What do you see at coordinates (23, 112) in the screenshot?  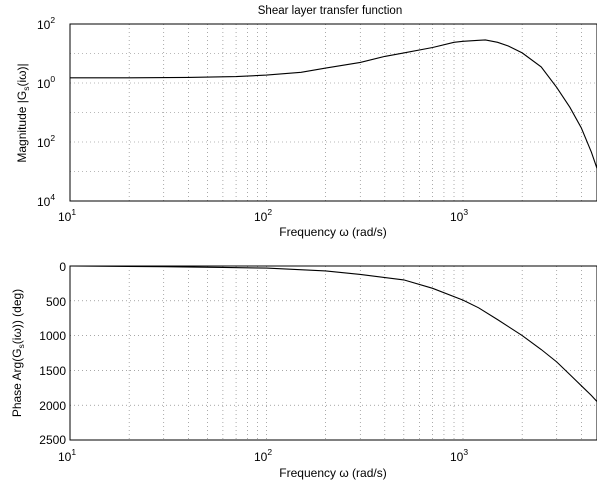 I see `mag-ylabel: Magnitude |Gs(iω)|` at bounding box center [23, 112].